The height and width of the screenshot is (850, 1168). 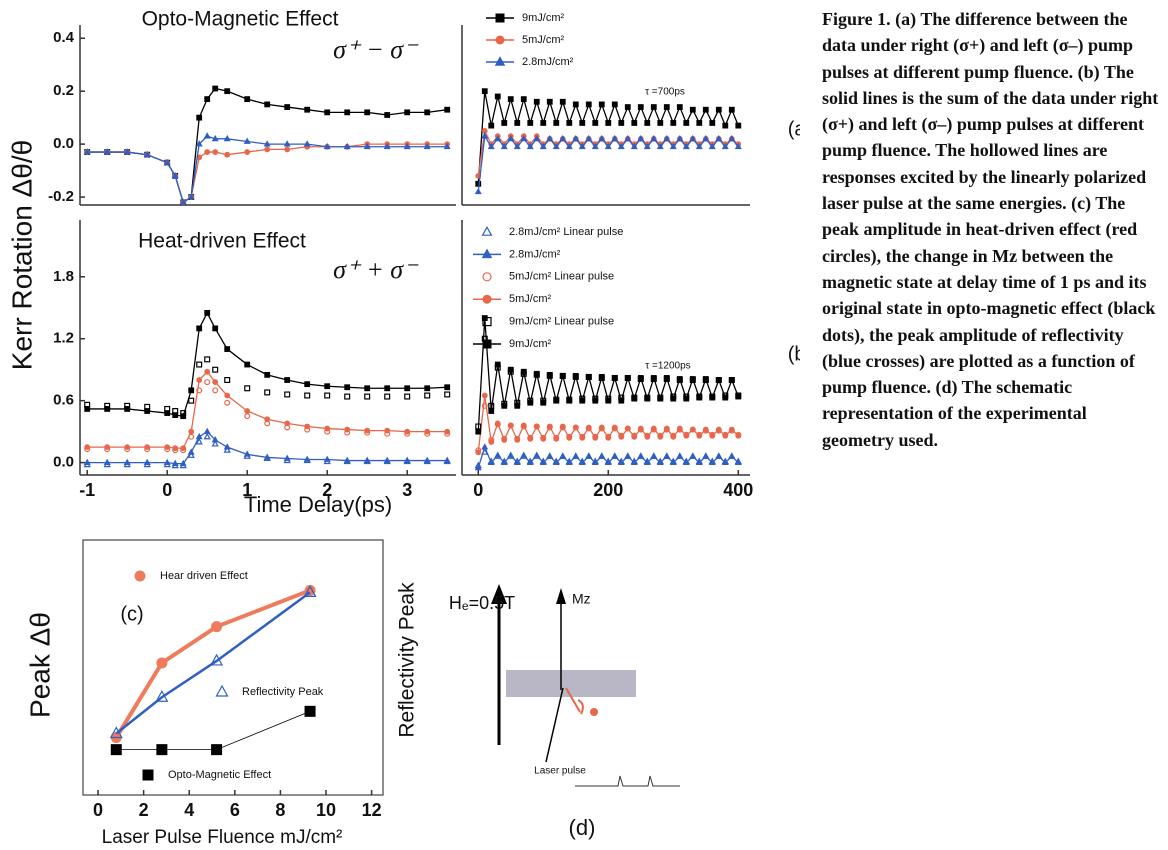 I want to click on x-tick-label: 6, so click(x=235, y=810).